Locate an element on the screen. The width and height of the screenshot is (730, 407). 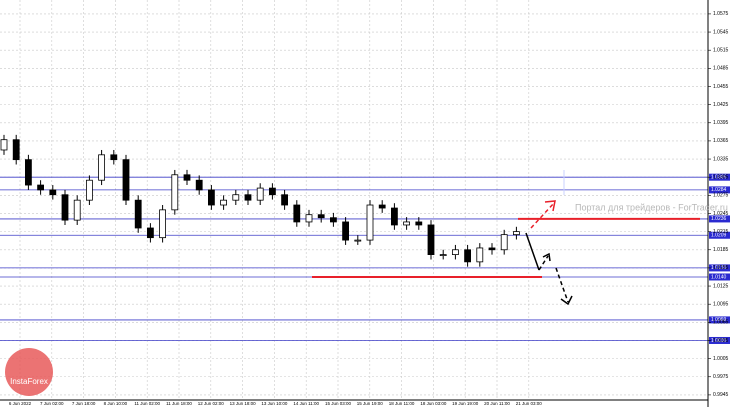
x-tick-label: 6 Jun 2022 is located at coordinates (20, 403).